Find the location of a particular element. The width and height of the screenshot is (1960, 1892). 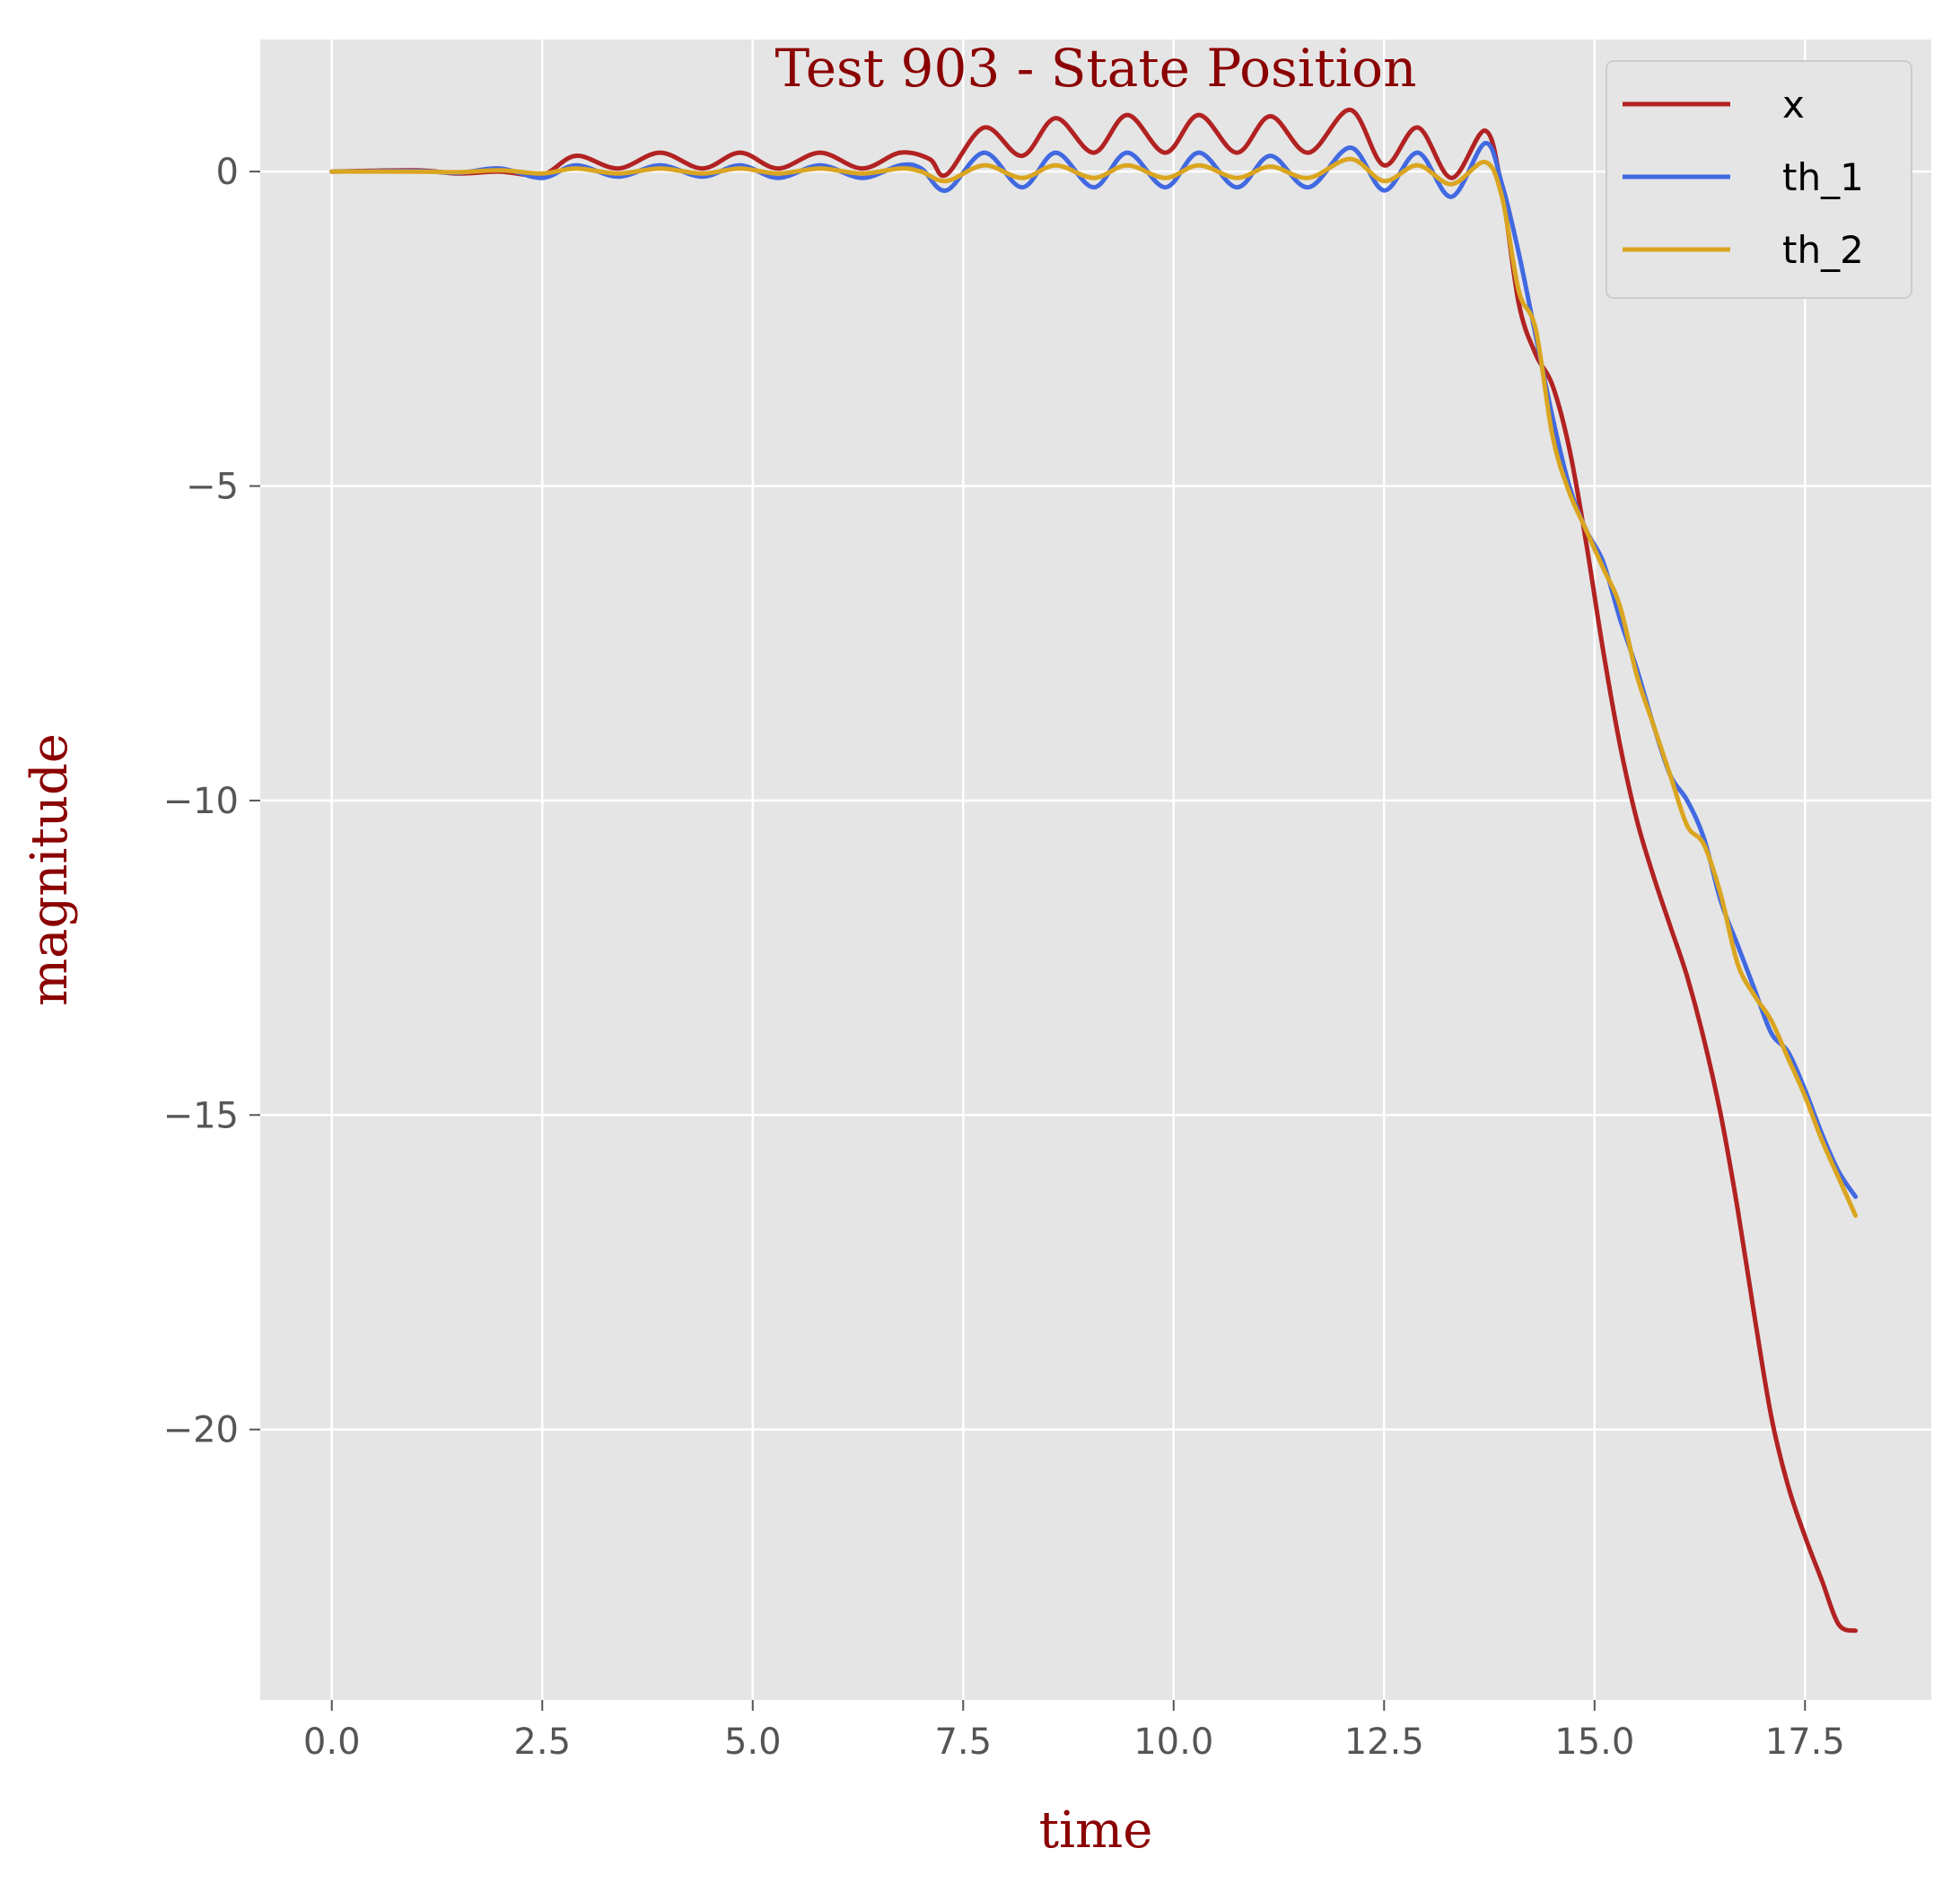

legend-label: th_2 is located at coordinates (1823, 250).